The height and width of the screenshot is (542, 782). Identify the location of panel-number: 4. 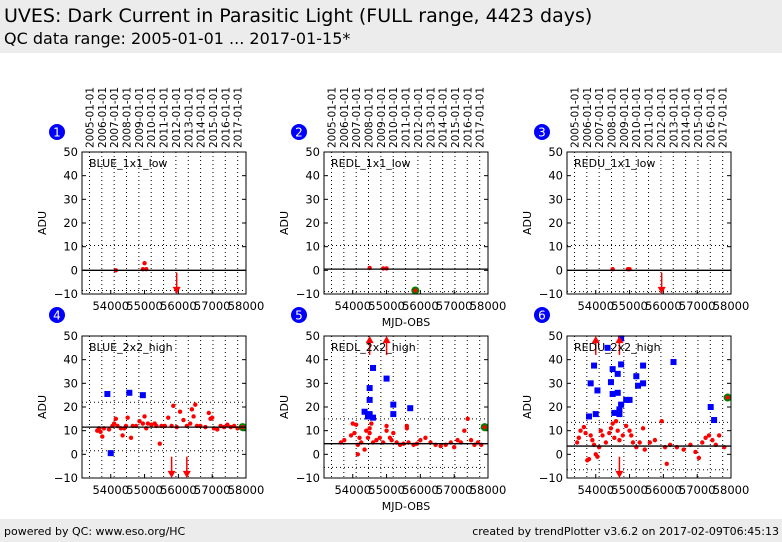
(57, 316).